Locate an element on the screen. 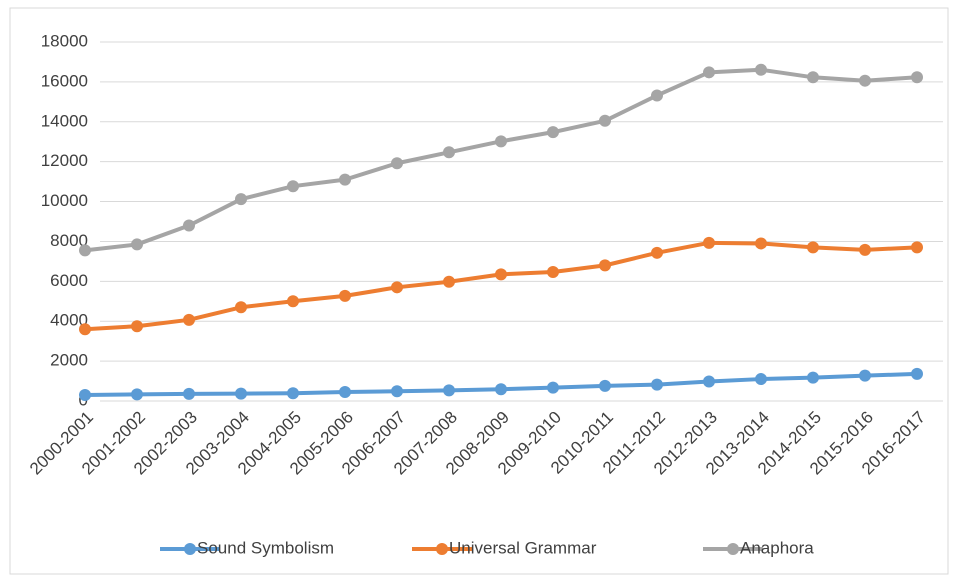 This screenshot has width=958, height=582. y-tick-label: 14000 is located at coordinates (64, 120).